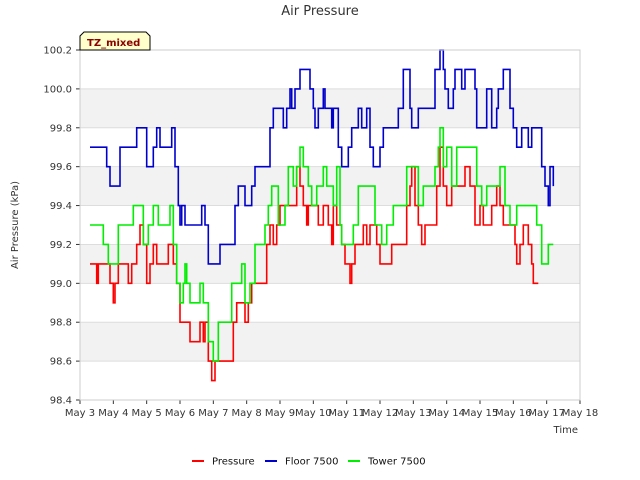  What do you see at coordinates (580, 413) in the screenshot?
I see `x-tick-label: May 18` at bounding box center [580, 413].